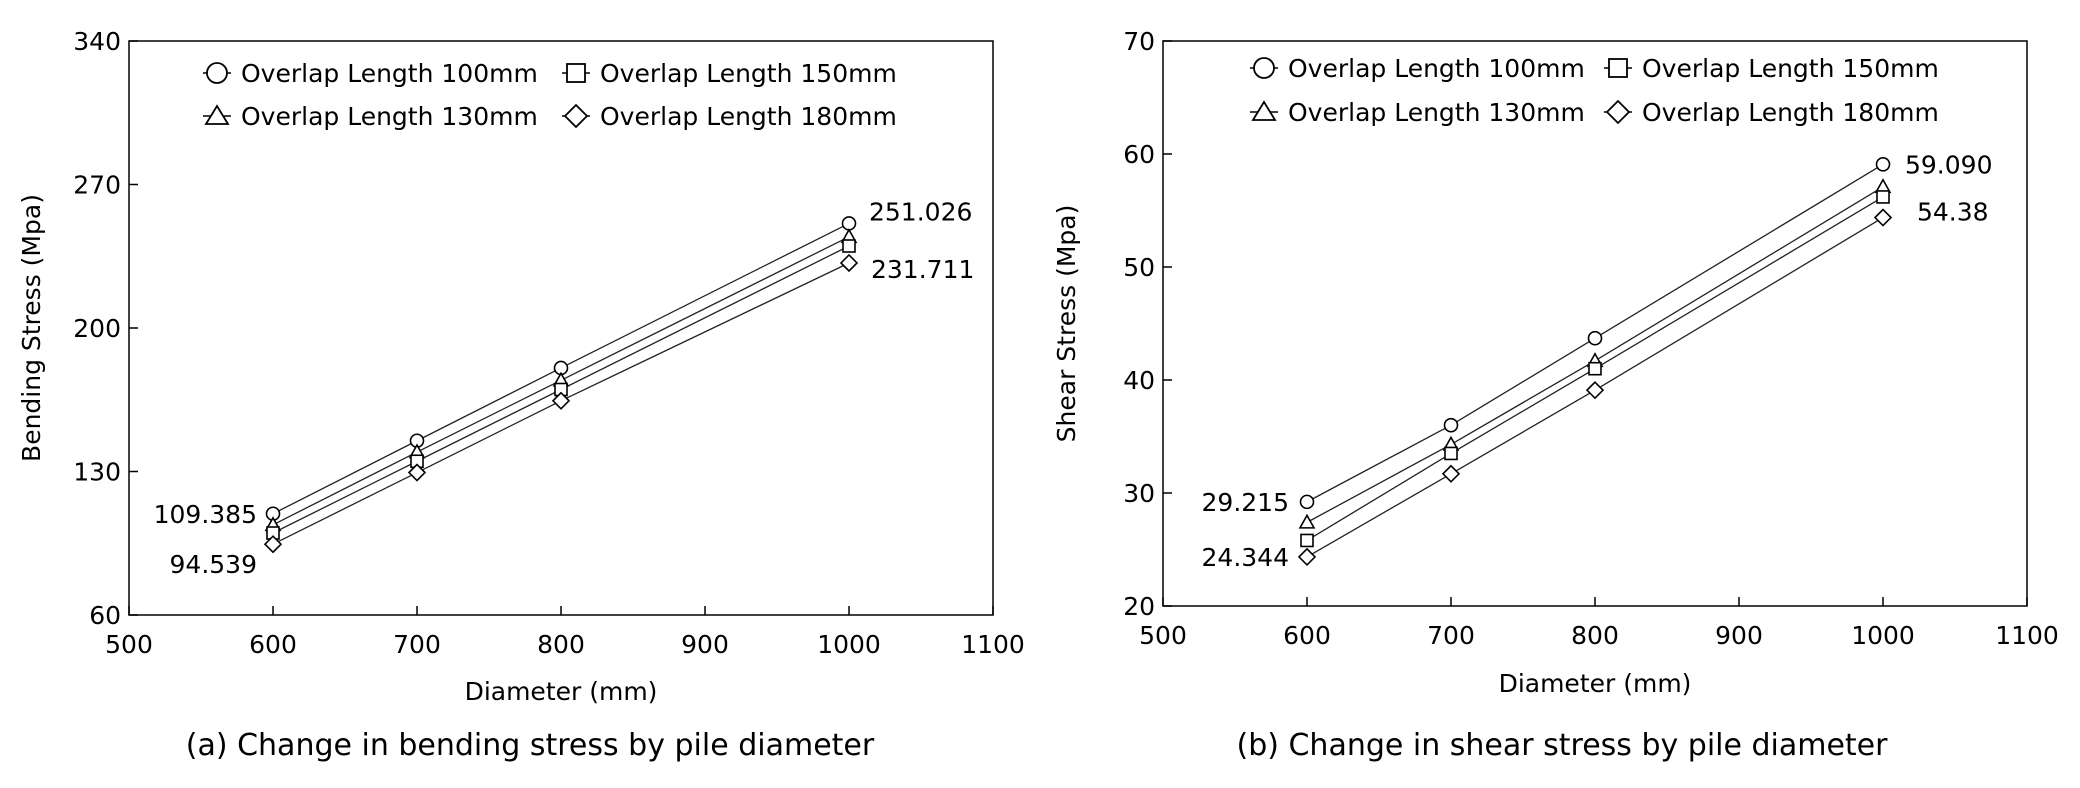  I want to click on legend-marker-diamond, so click(1618, 112).